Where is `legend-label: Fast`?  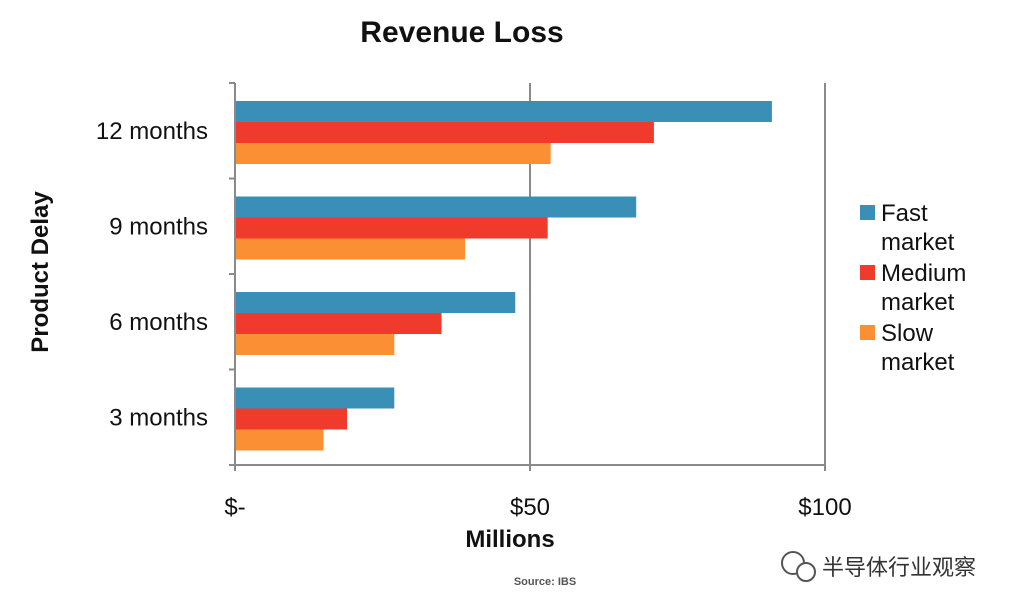 legend-label: Fast is located at coordinates (904, 213).